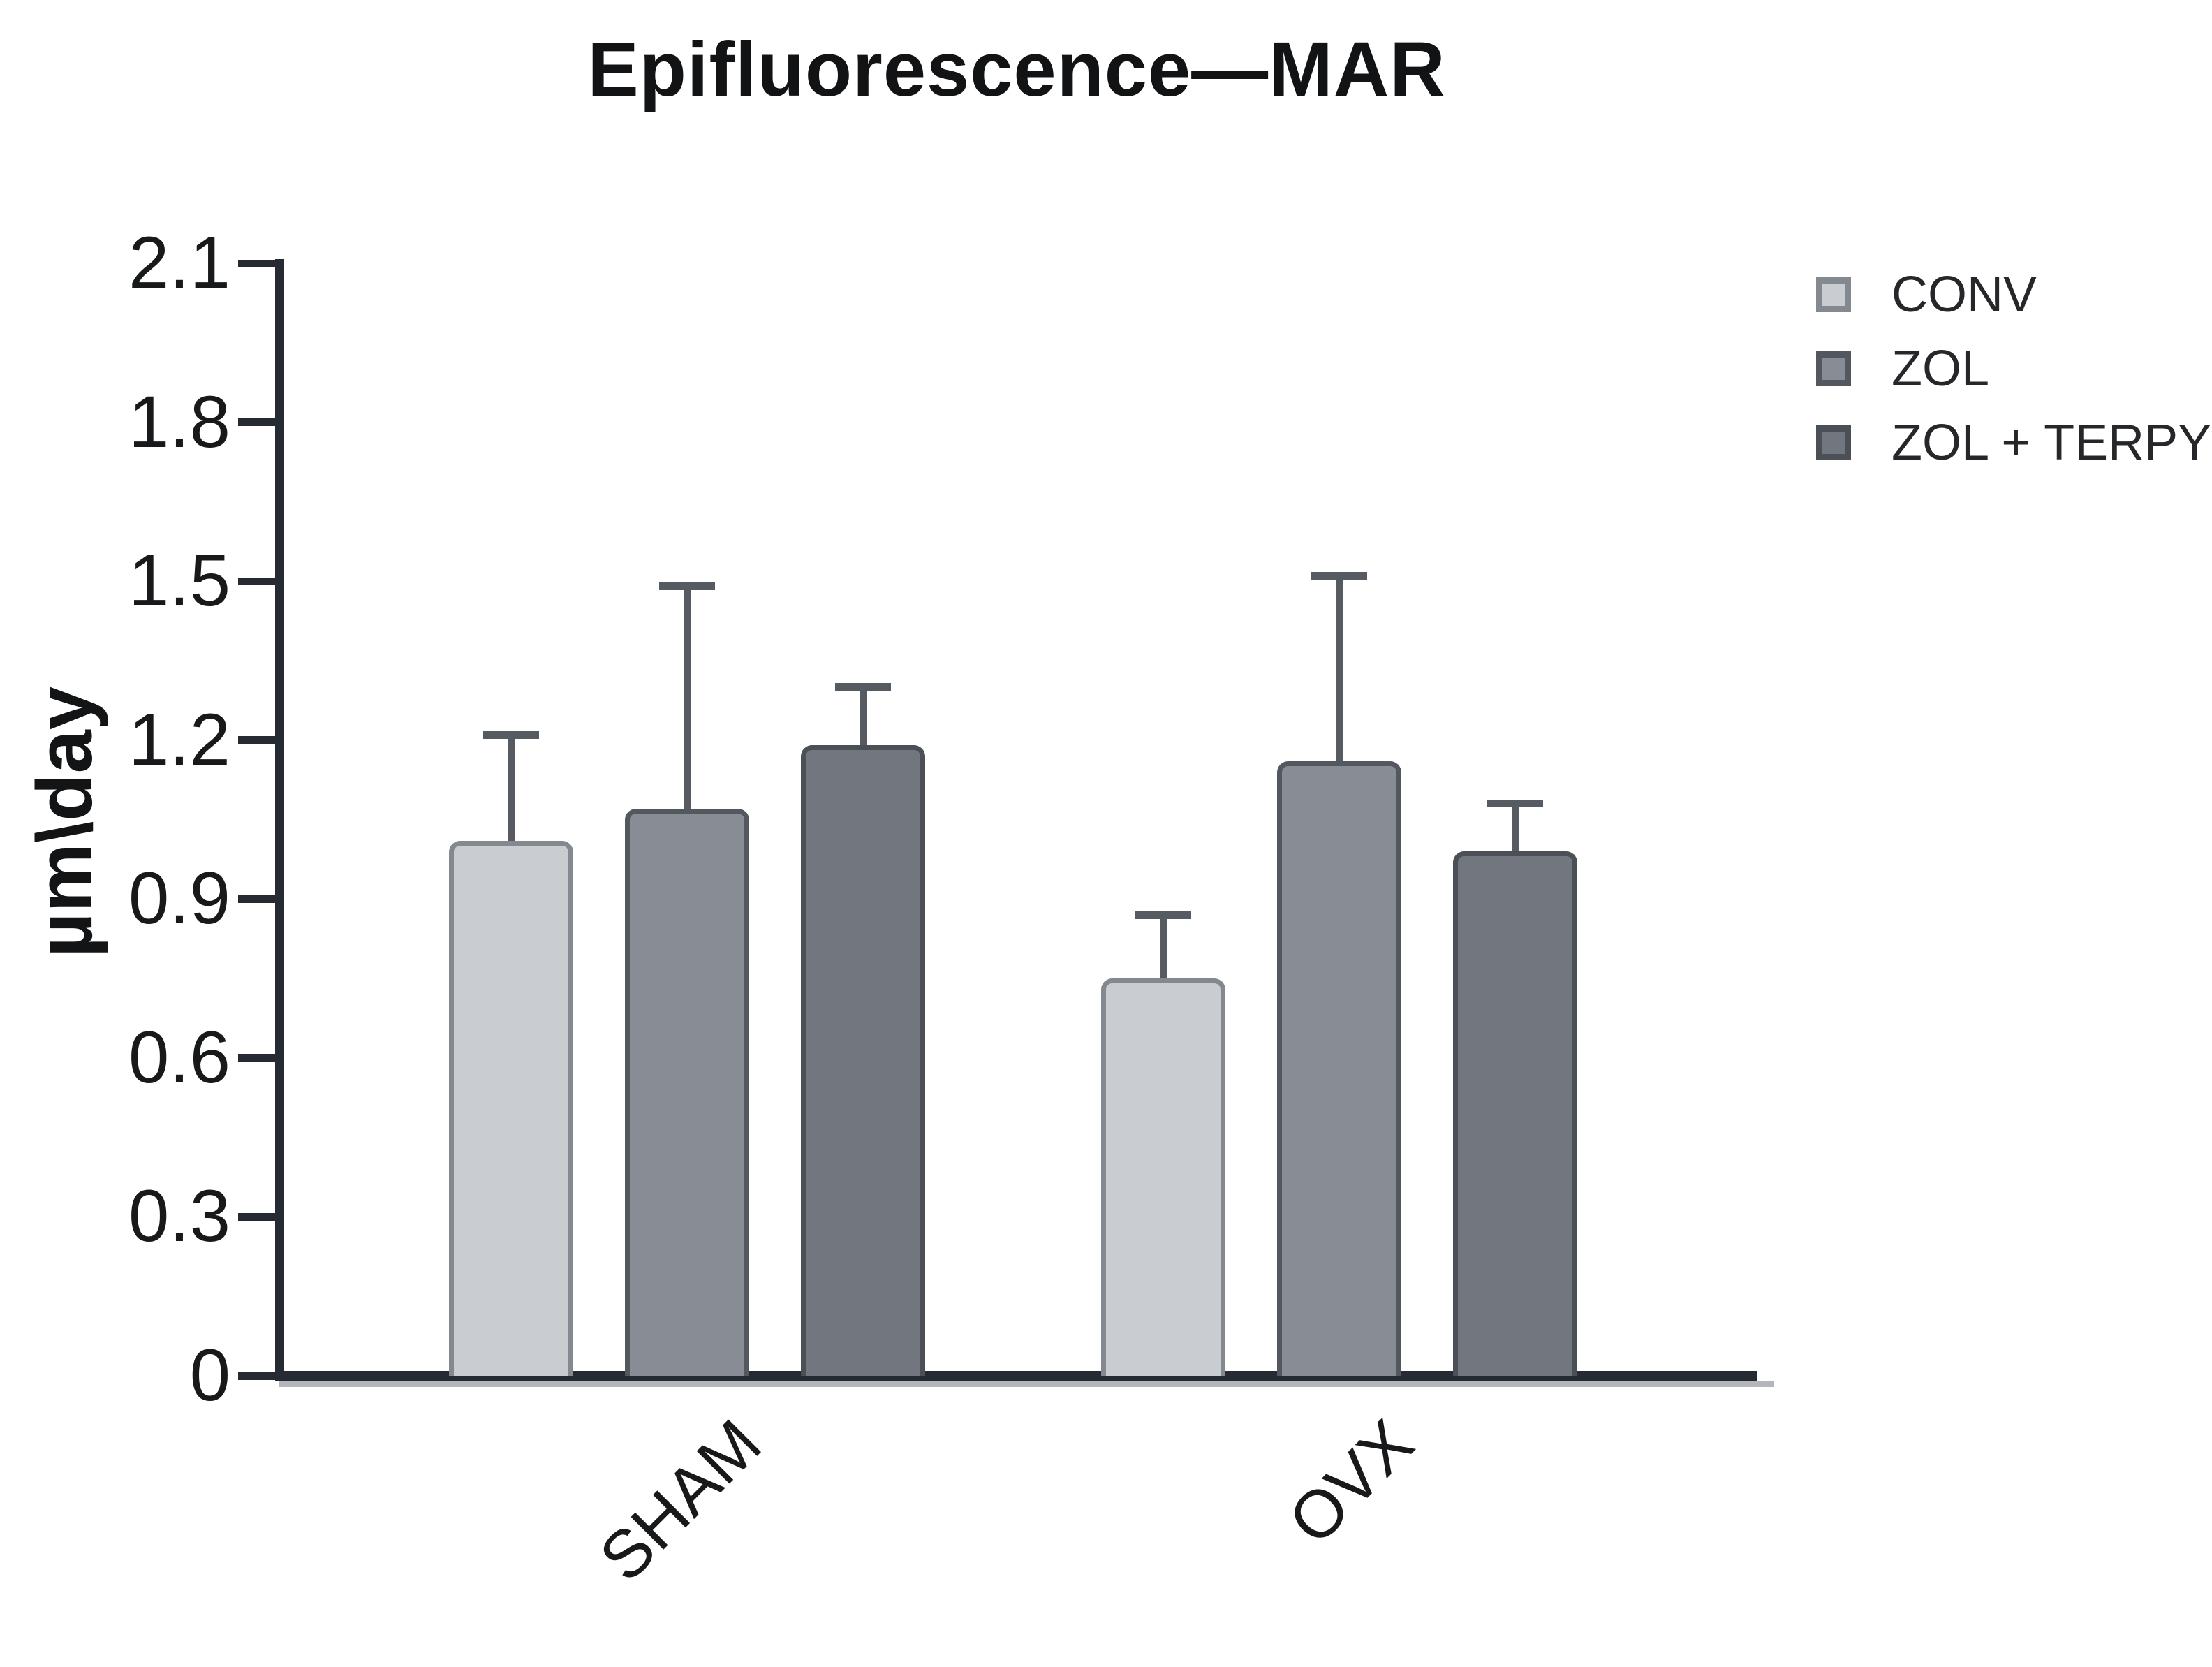 This screenshot has width=2212, height=1667. What do you see at coordinates (1339, 1068) in the screenshot?
I see `bar-ovx-zol` at bounding box center [1339, 1068].